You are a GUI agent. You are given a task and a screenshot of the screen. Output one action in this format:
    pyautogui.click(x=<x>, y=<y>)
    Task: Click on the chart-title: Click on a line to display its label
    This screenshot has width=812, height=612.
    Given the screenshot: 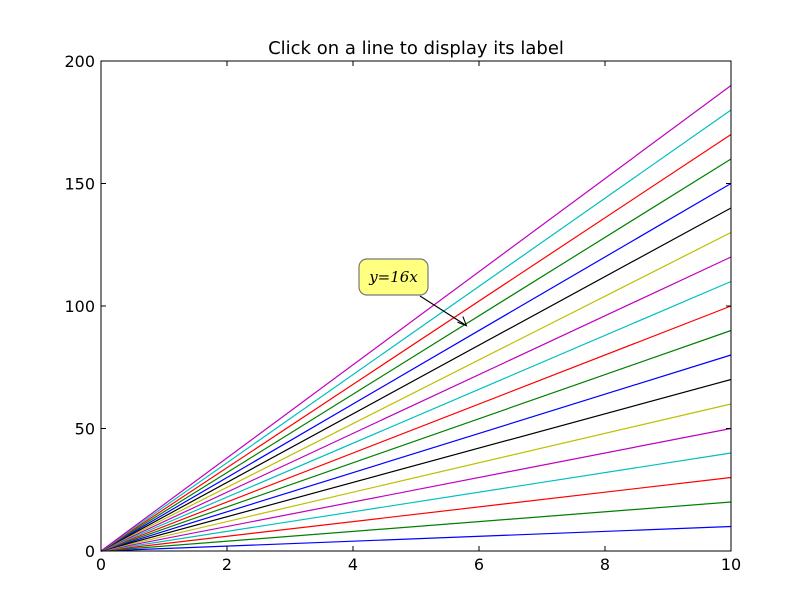 What is the action you would take?
    pyautogui.click(x=416, y=48)
    